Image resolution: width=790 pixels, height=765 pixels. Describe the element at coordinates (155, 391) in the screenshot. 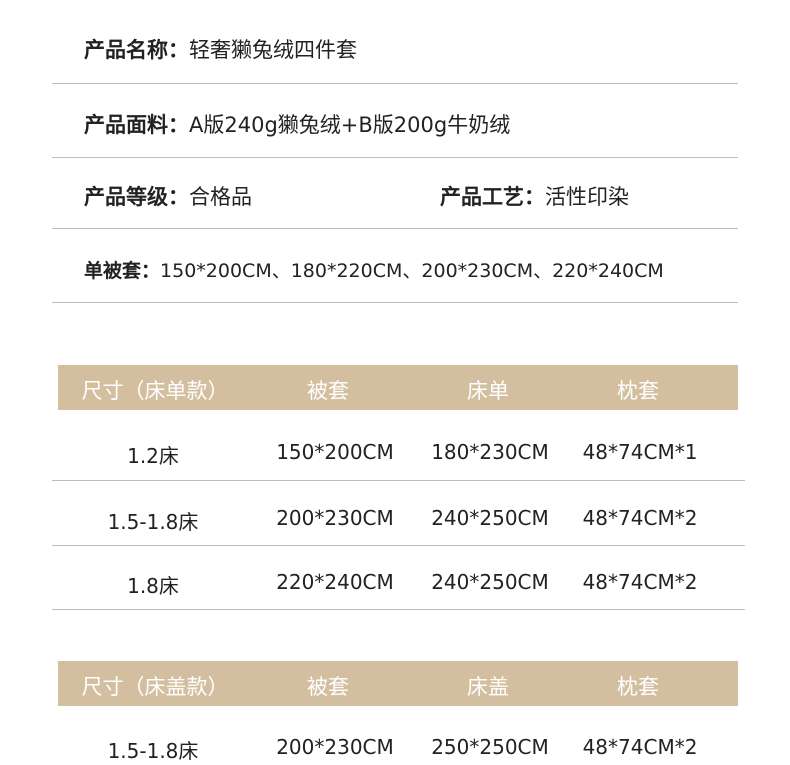

I see `header-size: 尺寸（床单款）` at that location.